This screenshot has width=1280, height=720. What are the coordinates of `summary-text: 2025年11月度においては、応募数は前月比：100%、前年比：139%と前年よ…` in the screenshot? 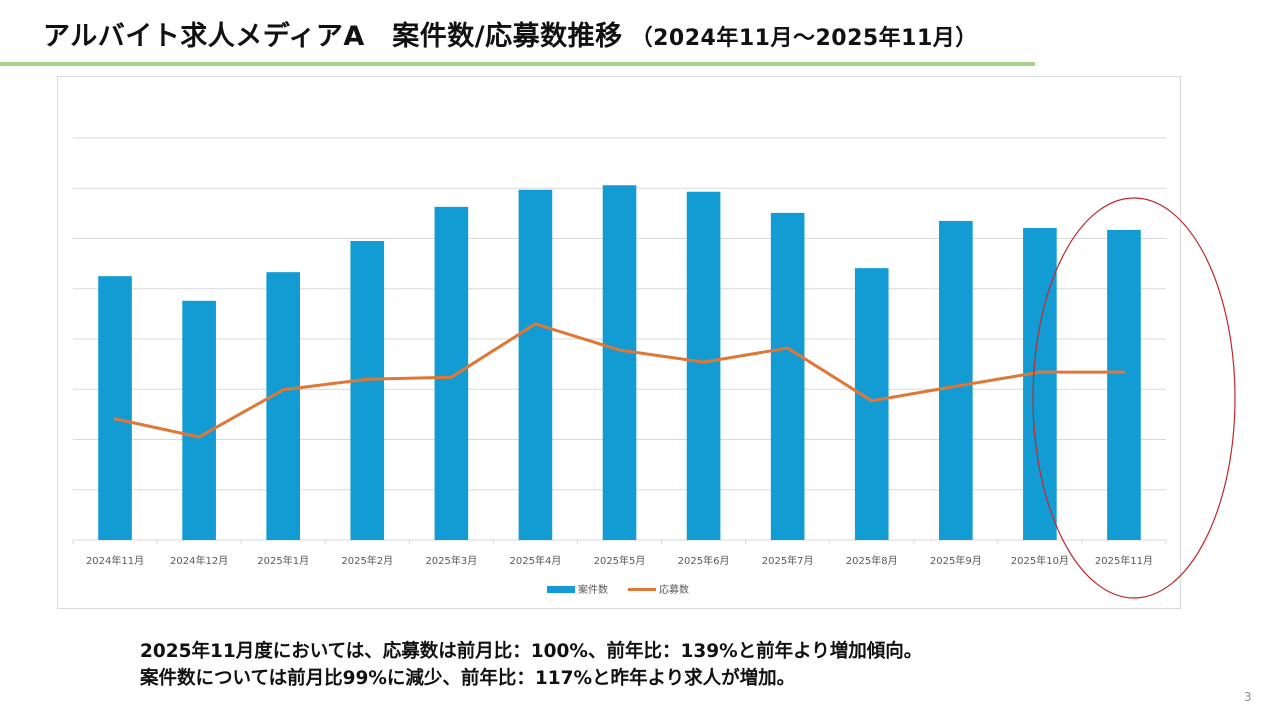 It's located at (531, 665).